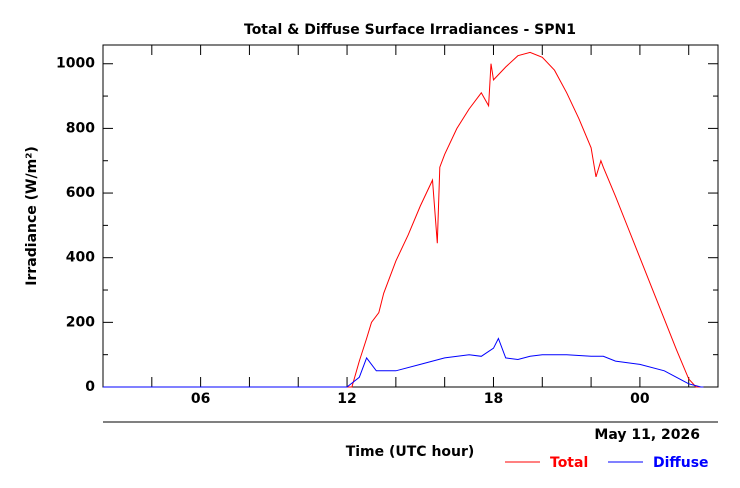 This screenshot has height=488, width=740. Describe the element at coordinates (90, 387) in the screenshot. I see `y-tick-label: 0` at that location.